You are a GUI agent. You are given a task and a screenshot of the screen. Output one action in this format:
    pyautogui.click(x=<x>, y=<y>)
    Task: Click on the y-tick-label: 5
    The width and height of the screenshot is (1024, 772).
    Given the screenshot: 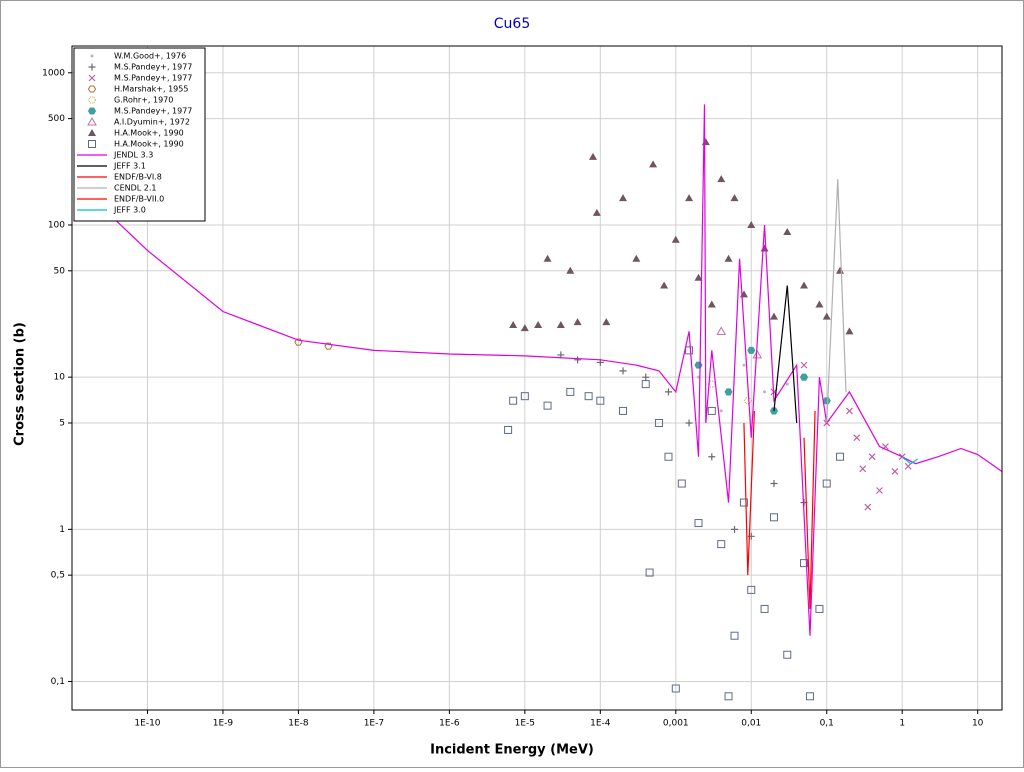 What is the action you would take?
    pyautogui.click(x=62, y=423)
    